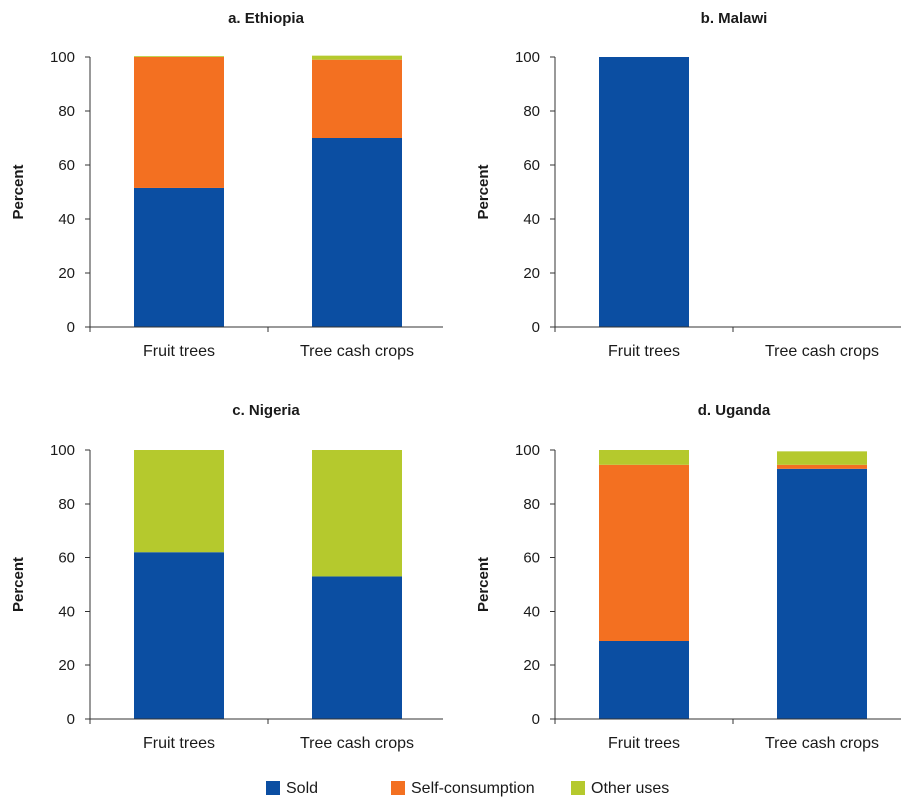  I want to click on panel-title: c. Nigeria, so click(266, 410).